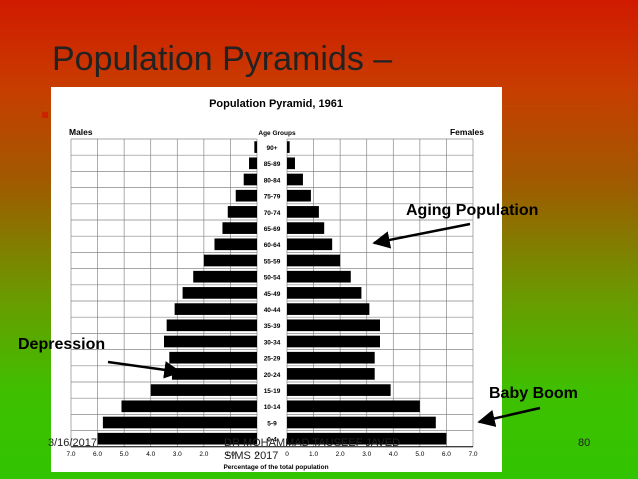  What do you see at coordinates (272, 391) in the screenshot?
I see `age-group-label: 15-19` at bounding box center [272, 391].